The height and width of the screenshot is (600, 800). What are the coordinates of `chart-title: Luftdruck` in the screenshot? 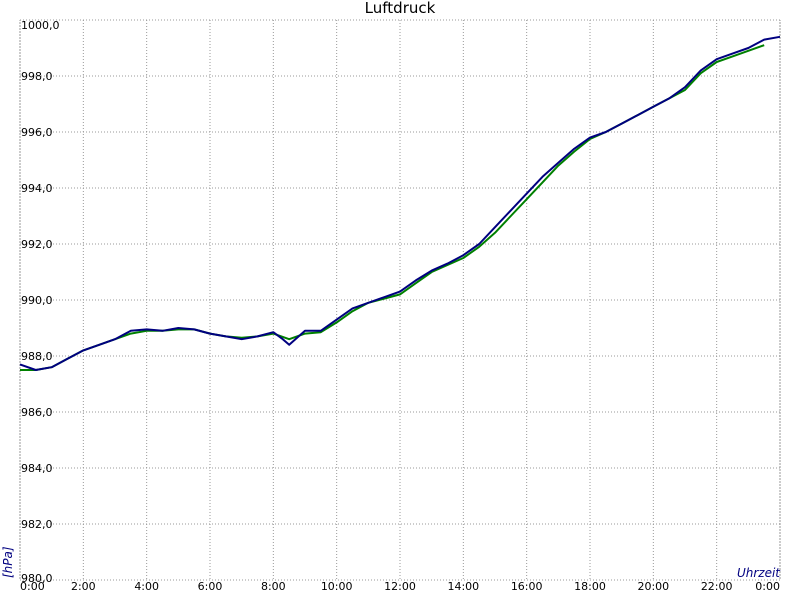 It's located at (400, 8).